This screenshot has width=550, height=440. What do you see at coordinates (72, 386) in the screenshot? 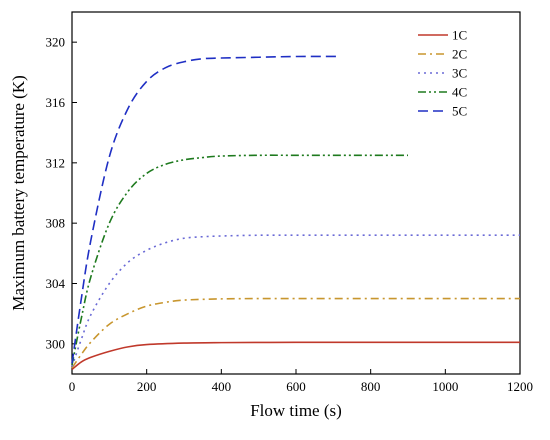
I see `x-tick-label: 0` at bounding box center [72, 386].